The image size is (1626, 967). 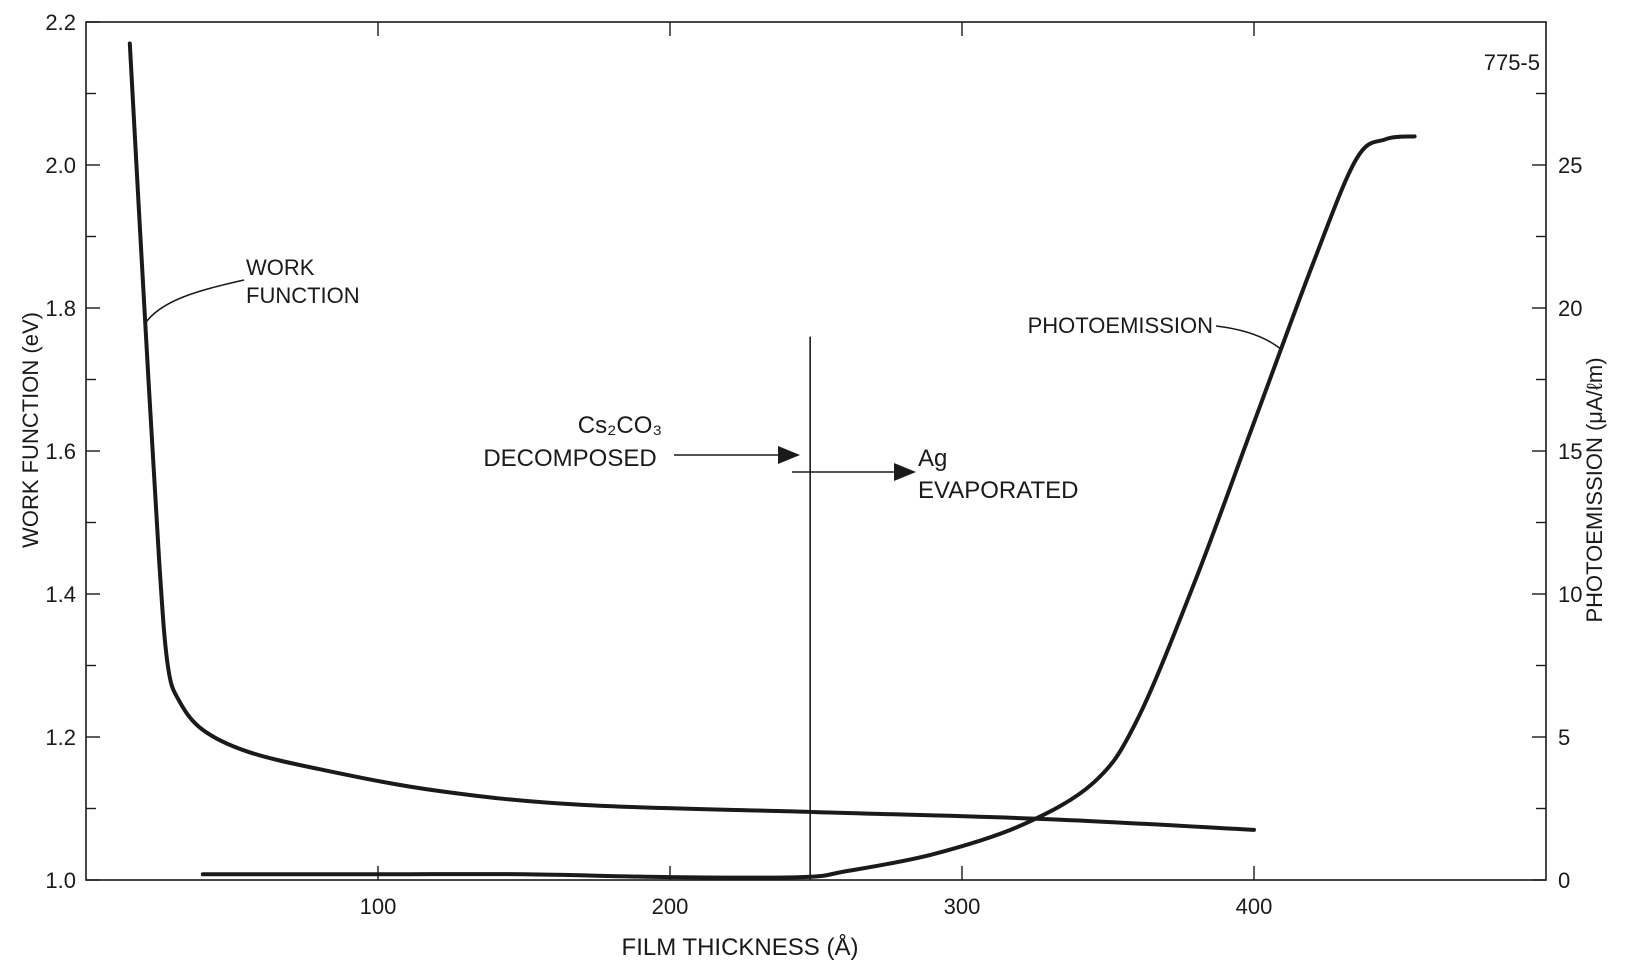 What do you see at coordinates (998, 490) in the screenshot?
I see `evaporated-label: EVAPORATED` at bounding box center [998, 490].